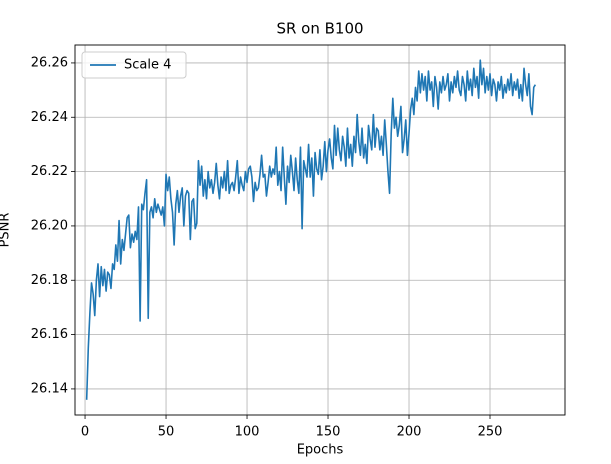  Describe the element at coordinates (49, 334) in the screenshot. I see `y-tick-label: 26.16` at that location.